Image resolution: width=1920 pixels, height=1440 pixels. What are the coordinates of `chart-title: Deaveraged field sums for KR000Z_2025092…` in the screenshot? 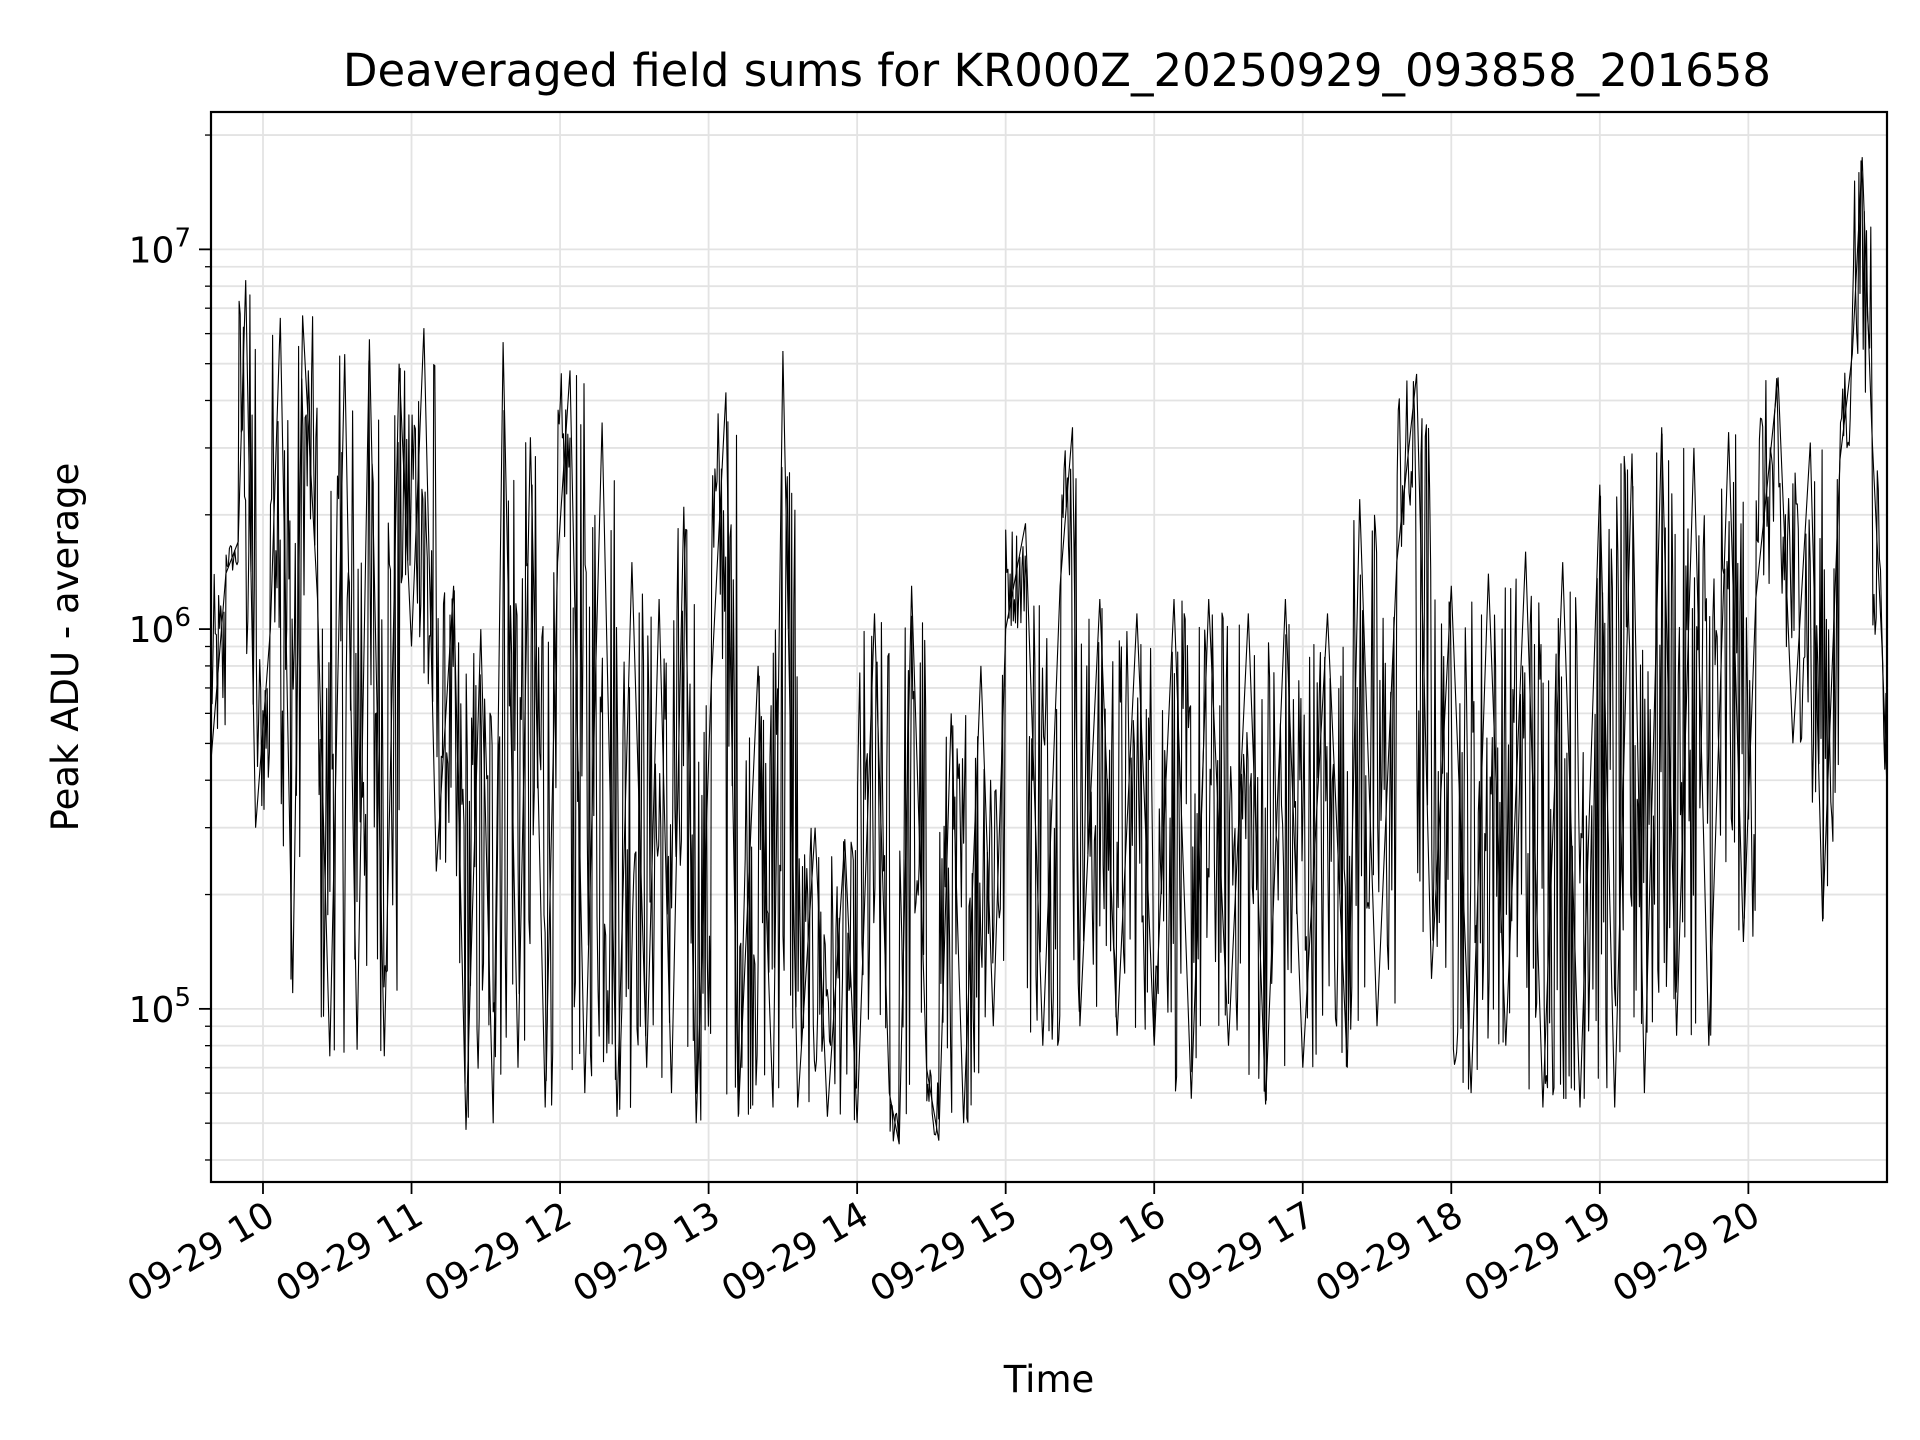 It's located at (1057, 70).